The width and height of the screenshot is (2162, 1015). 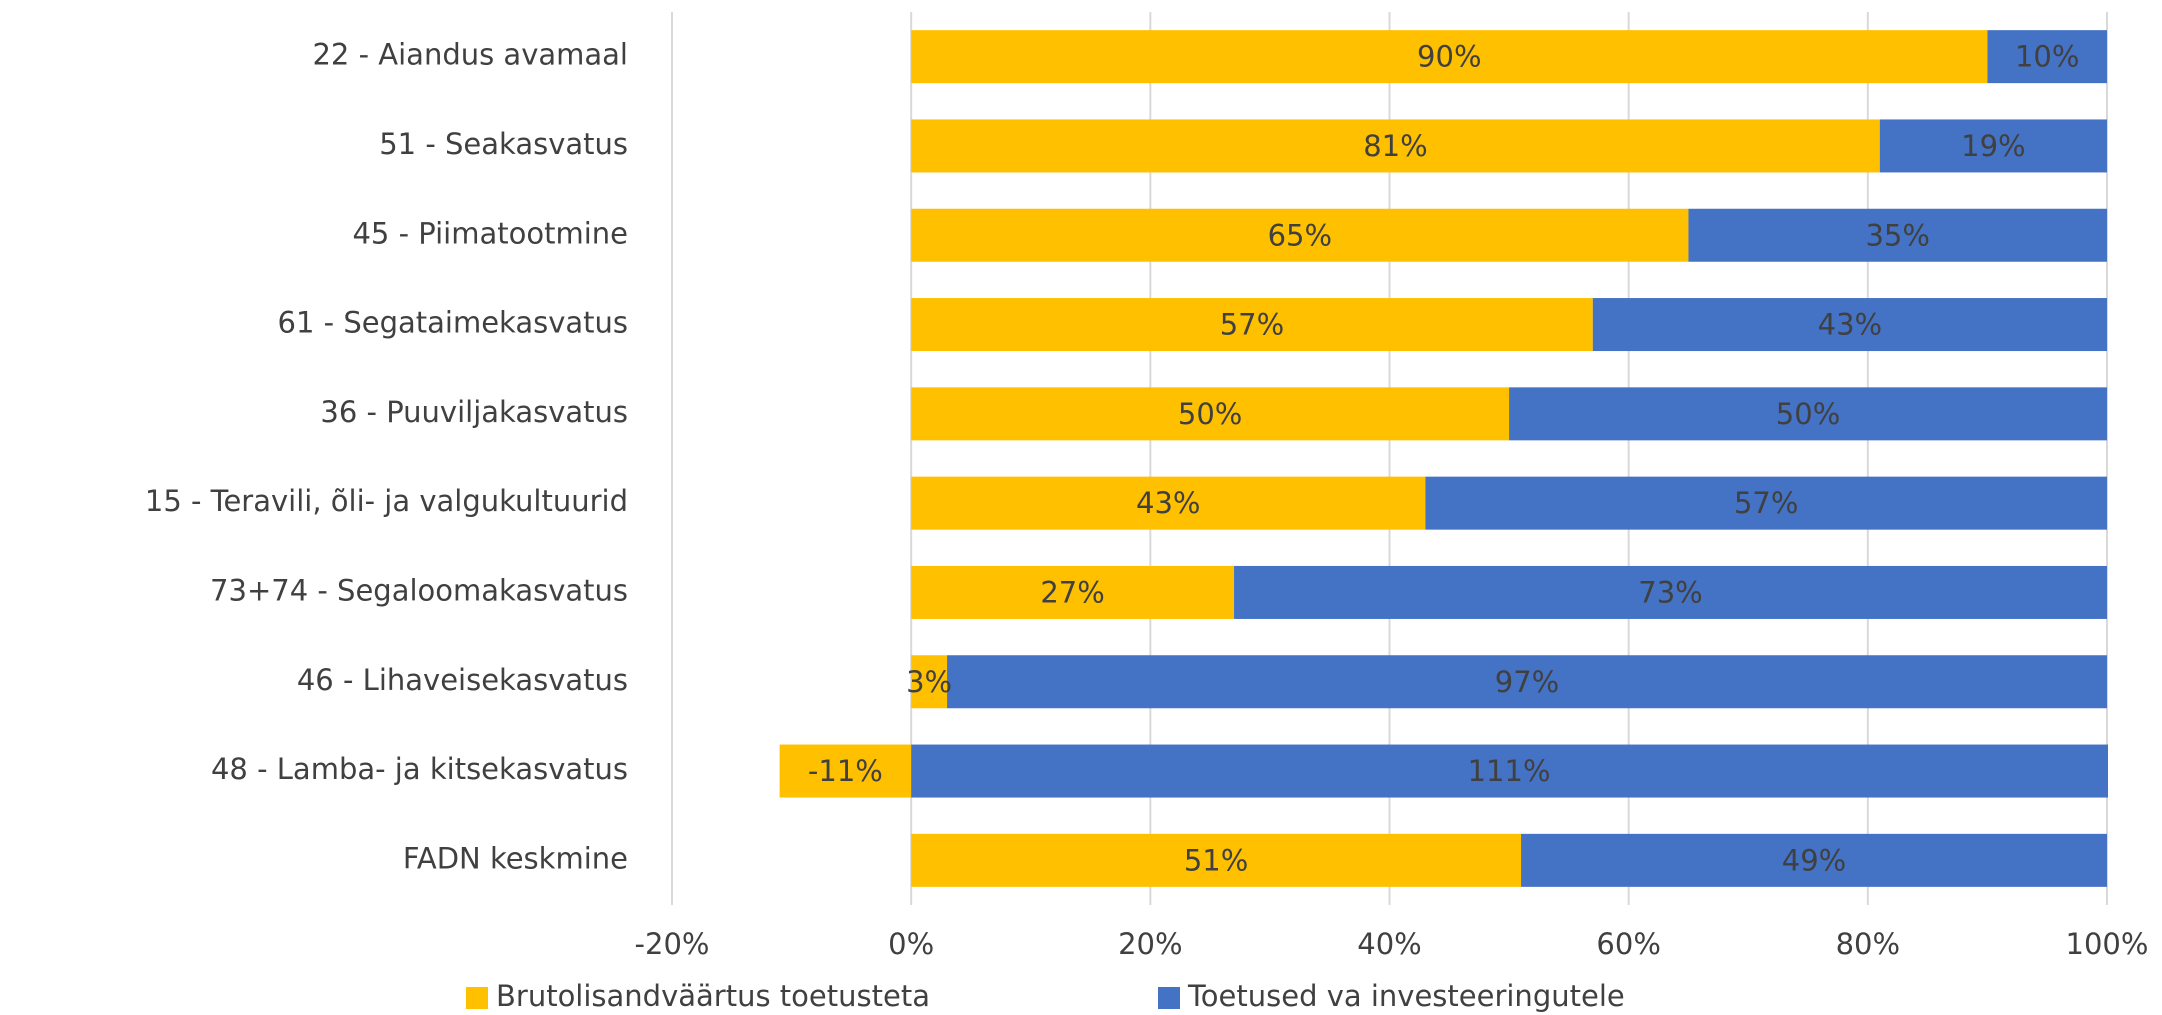 I want to click on data-label: -11%, so click(x=845, y=771).